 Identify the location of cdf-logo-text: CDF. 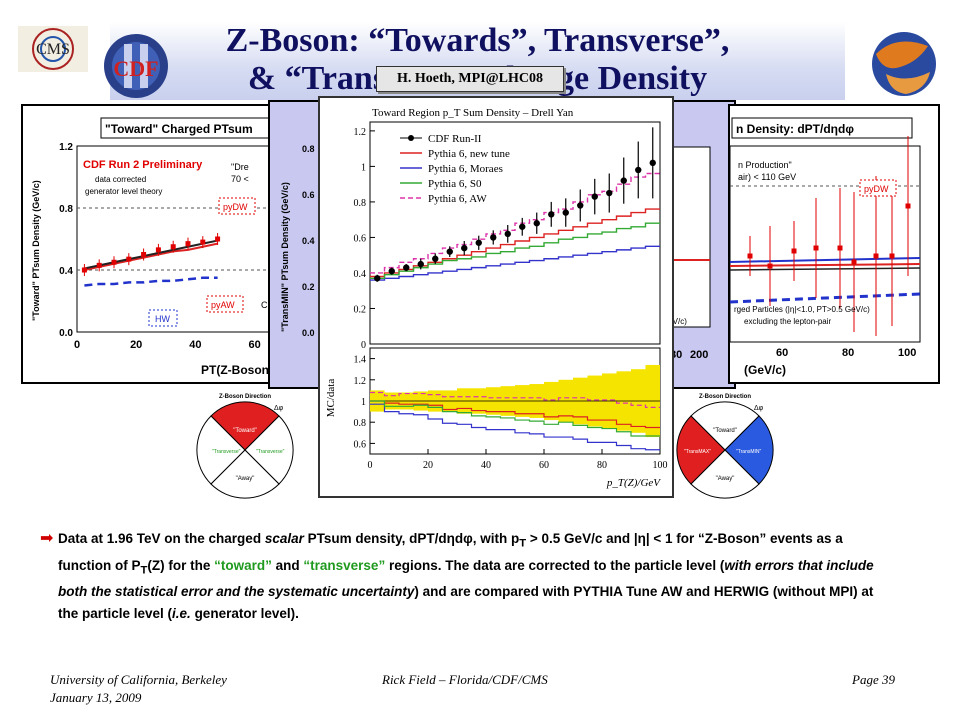
(135, 68).